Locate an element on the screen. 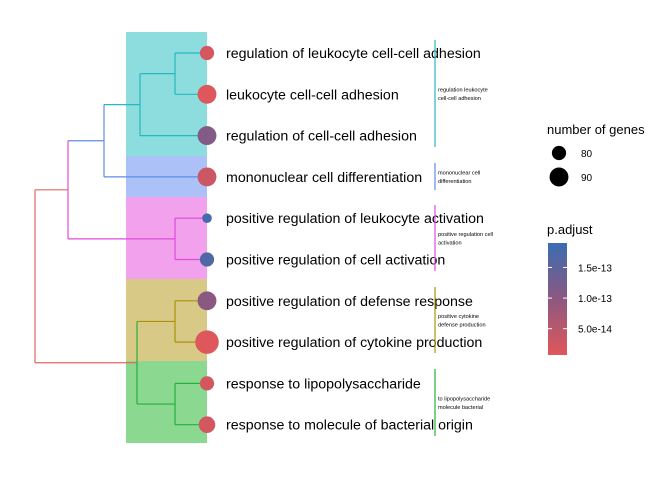  size-legend-title: number of genes is located at coordinates (596, 129).